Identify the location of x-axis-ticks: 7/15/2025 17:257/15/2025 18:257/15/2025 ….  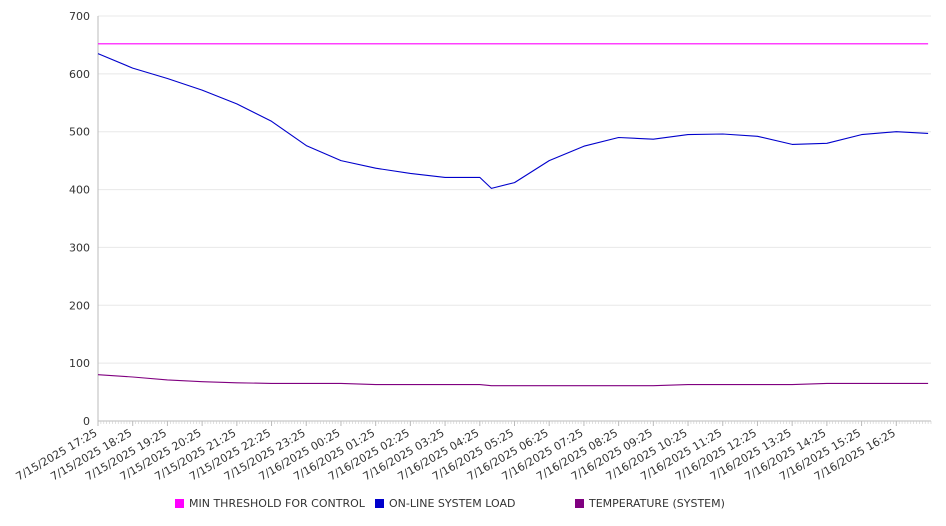
(473, 452).